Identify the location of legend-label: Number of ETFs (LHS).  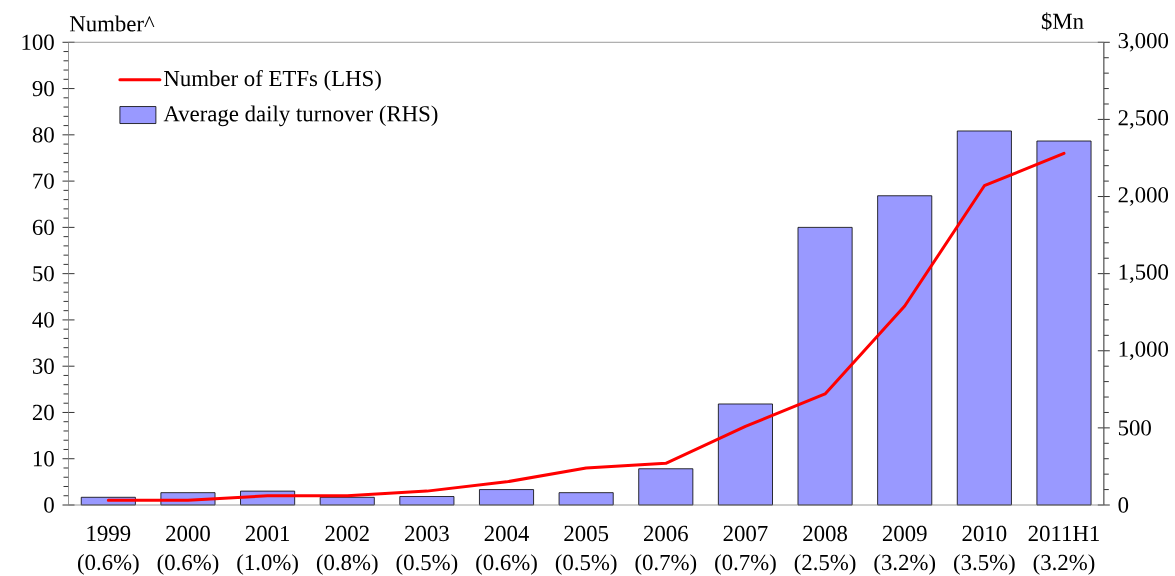
(272, 80).